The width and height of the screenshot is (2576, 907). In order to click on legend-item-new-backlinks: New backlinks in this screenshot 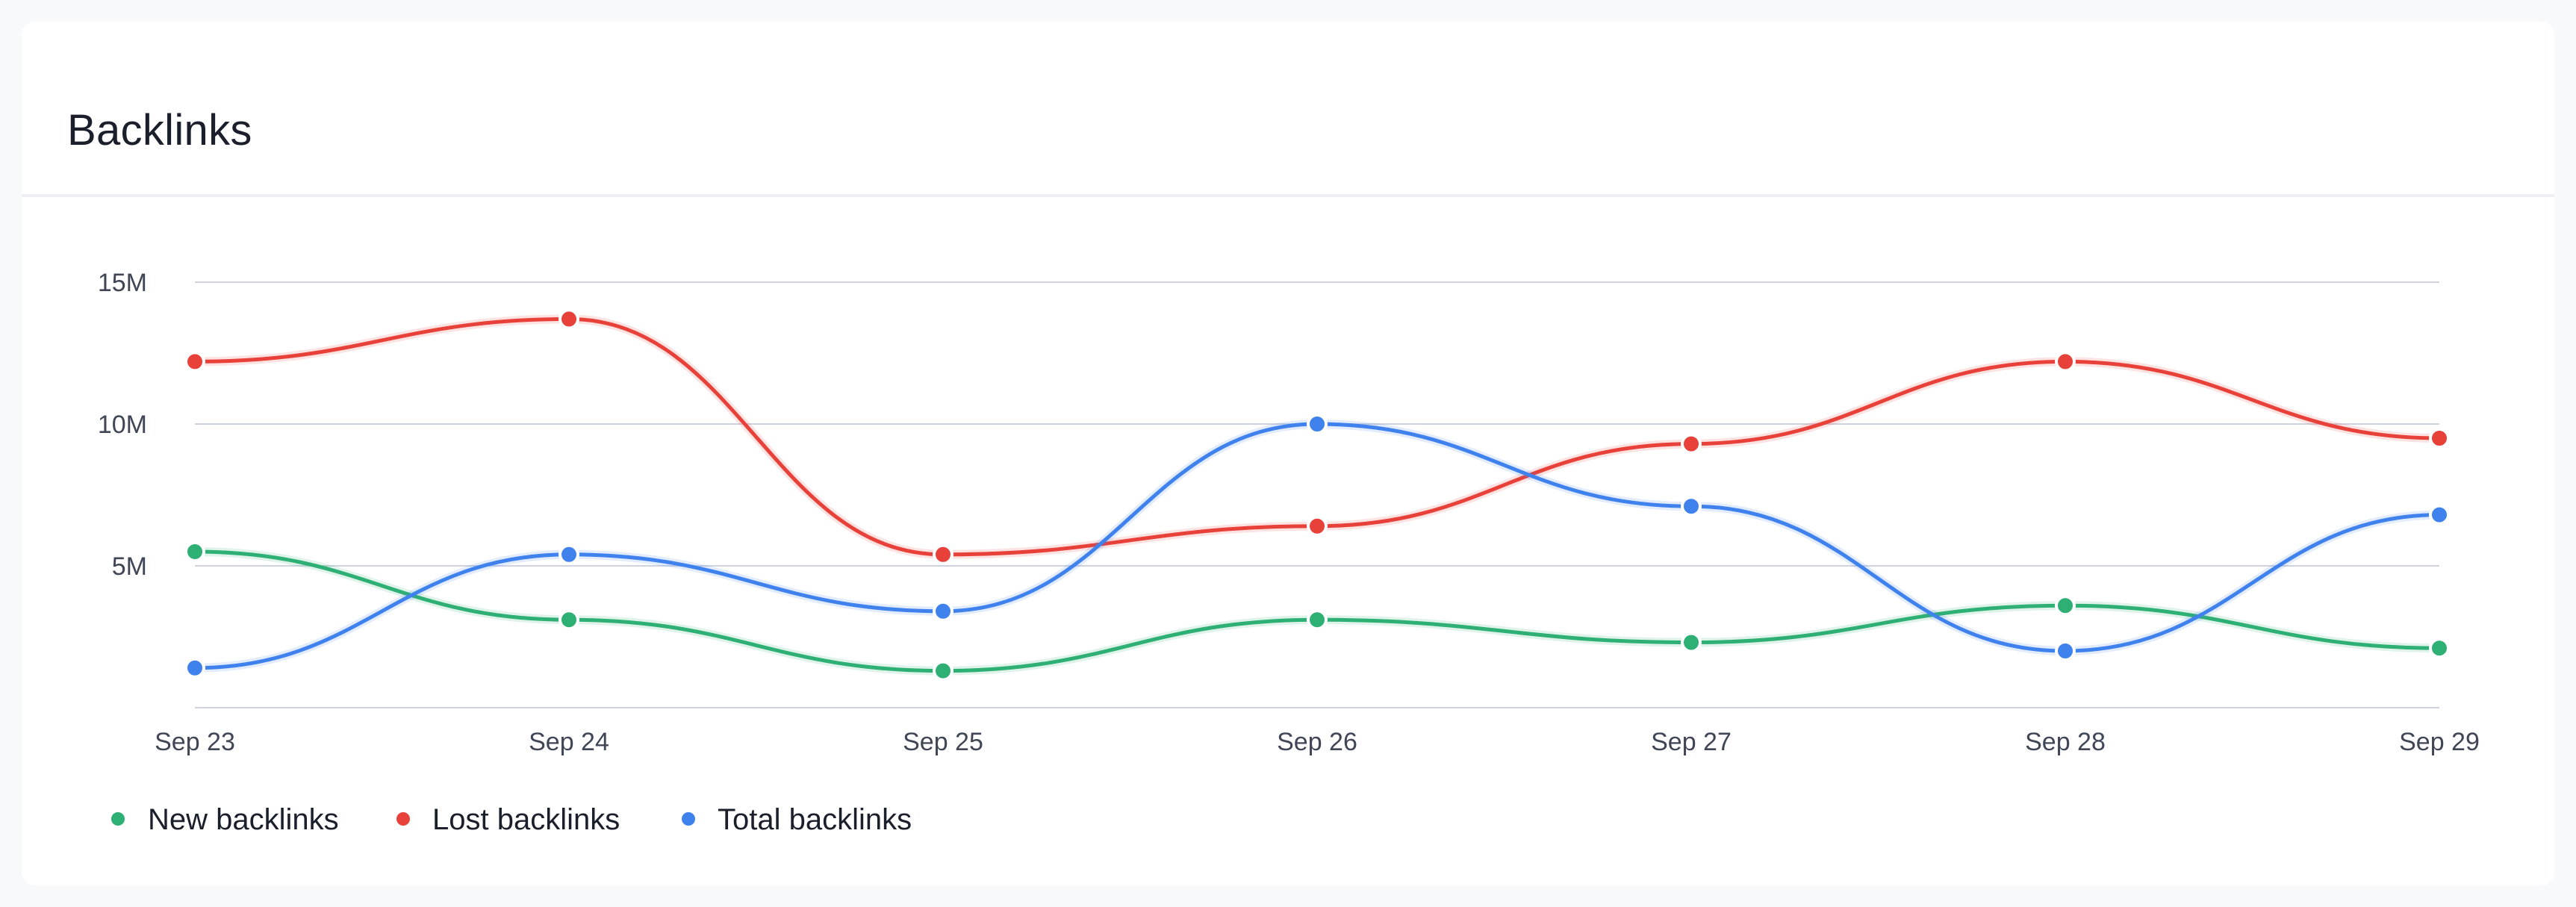, I will do `click(225, 819)`.